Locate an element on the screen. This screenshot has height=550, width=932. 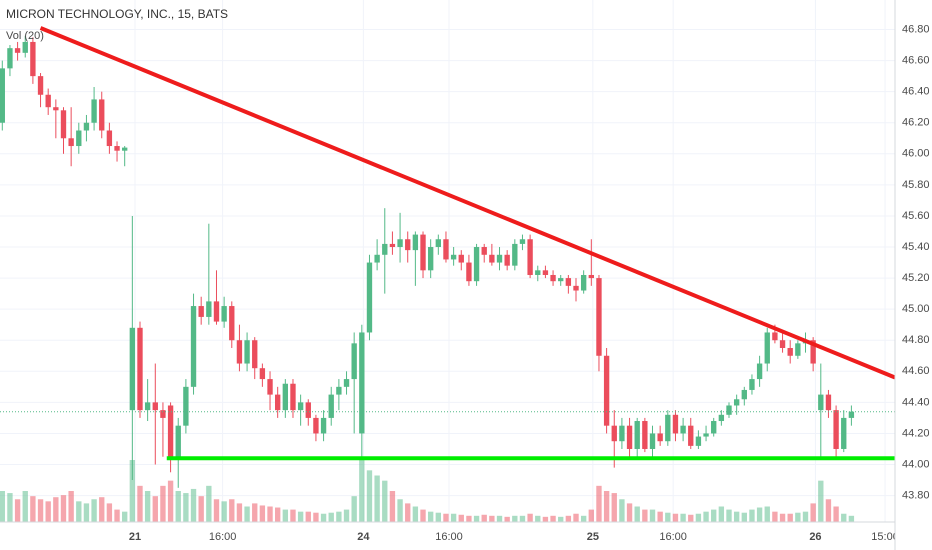
y-tick-label: 43.80 is located at coordinates (916, 495).